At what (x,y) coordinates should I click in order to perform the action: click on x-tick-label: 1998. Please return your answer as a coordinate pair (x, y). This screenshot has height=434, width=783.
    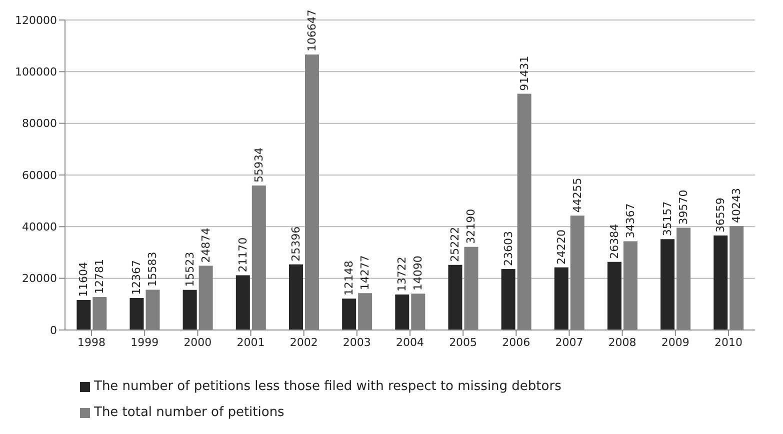
    Looking at the image, I should click on (92, 342).